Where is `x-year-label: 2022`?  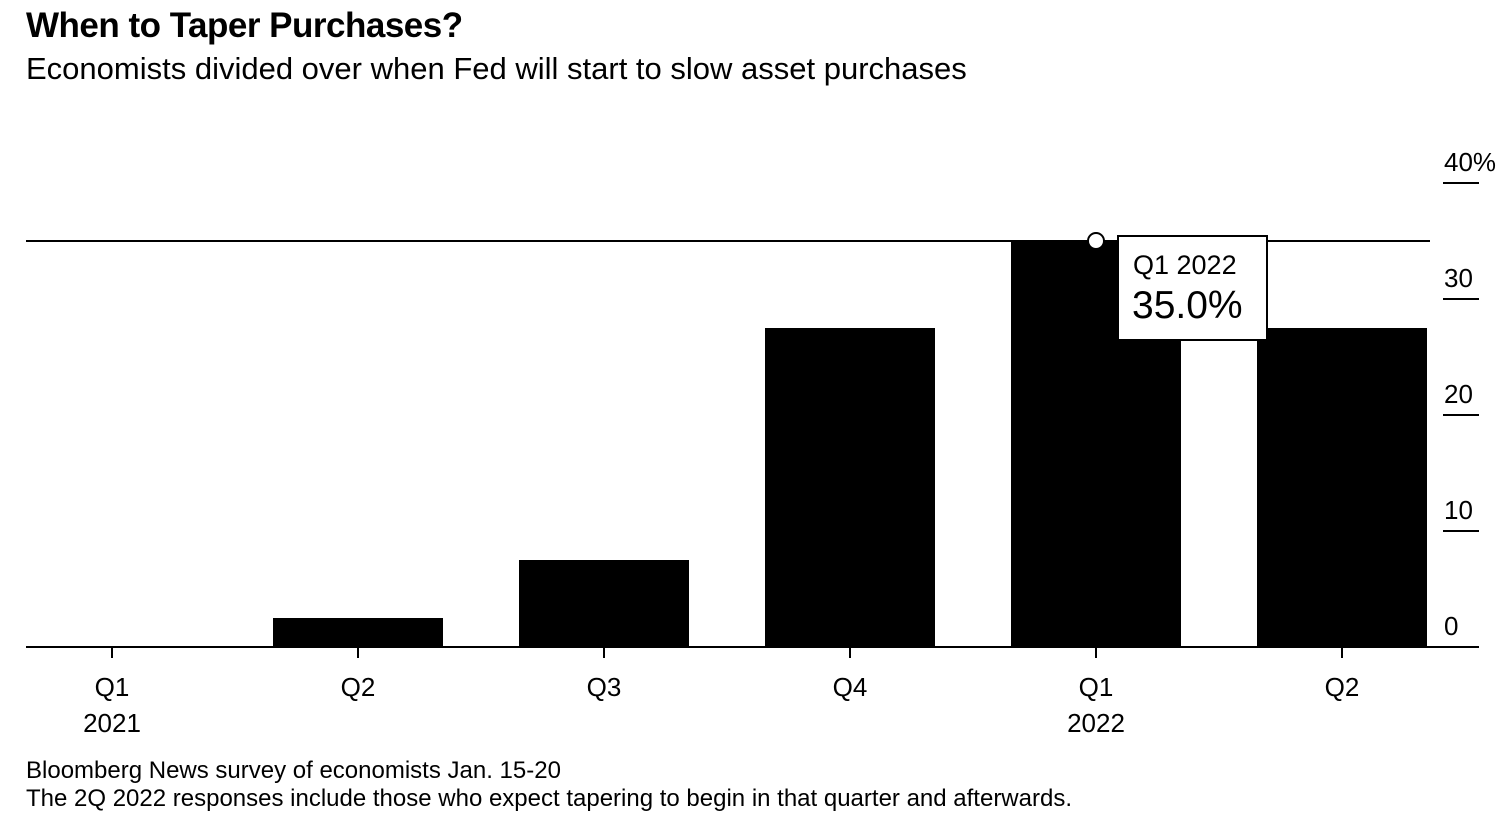 x-year-label: 2022 is located at coordinates (1096, 723).